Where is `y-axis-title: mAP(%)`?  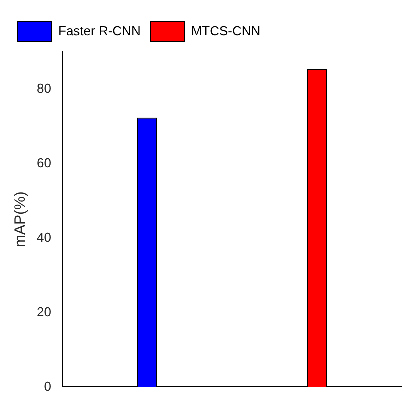 y-axis-title: mAP(%) is located at coordinates (21, 220).